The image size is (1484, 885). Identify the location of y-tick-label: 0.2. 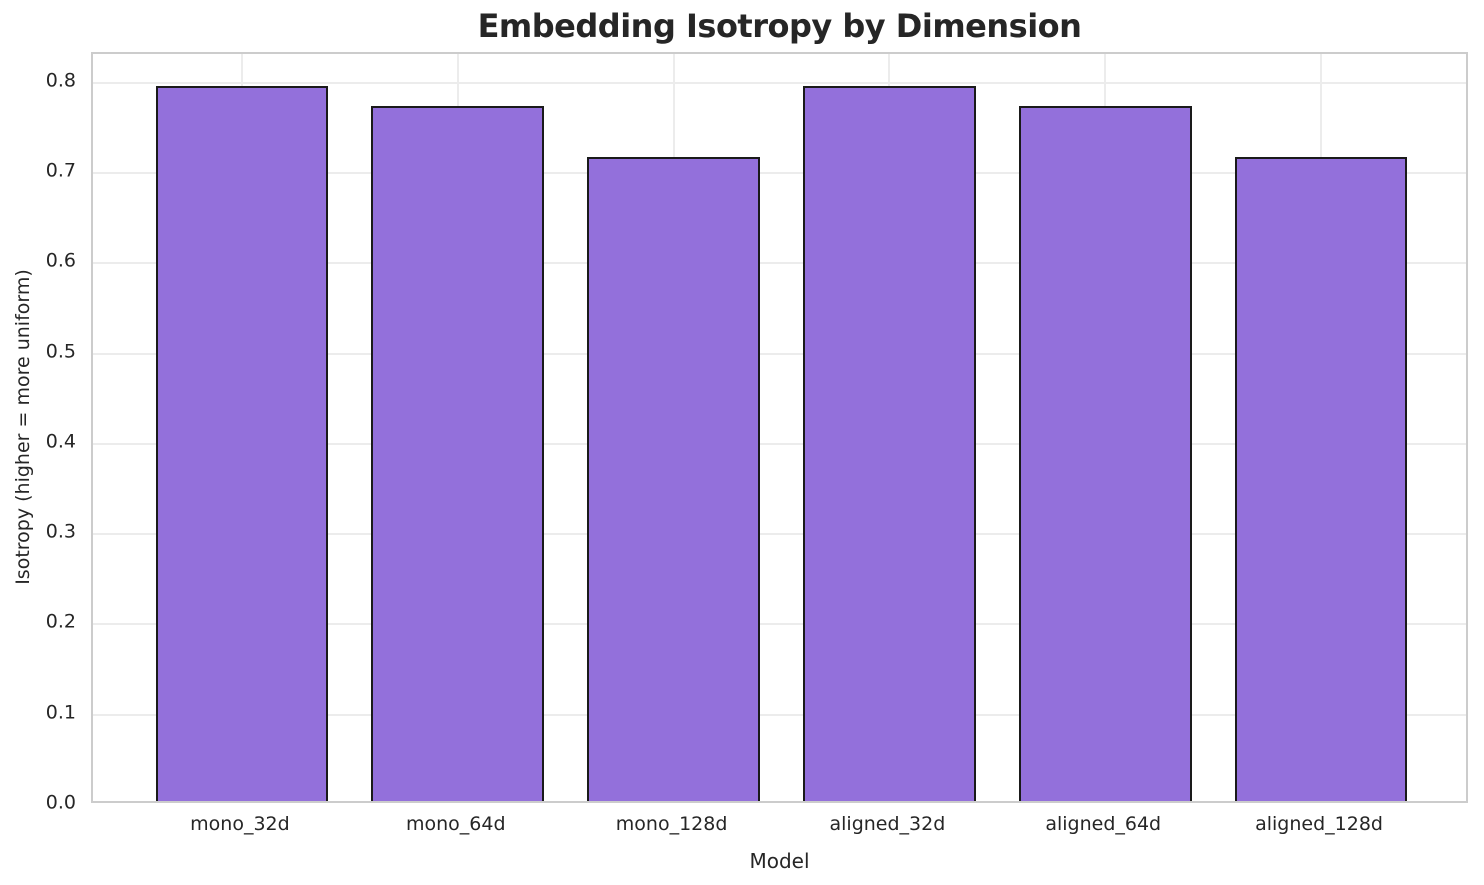
(60, 621).